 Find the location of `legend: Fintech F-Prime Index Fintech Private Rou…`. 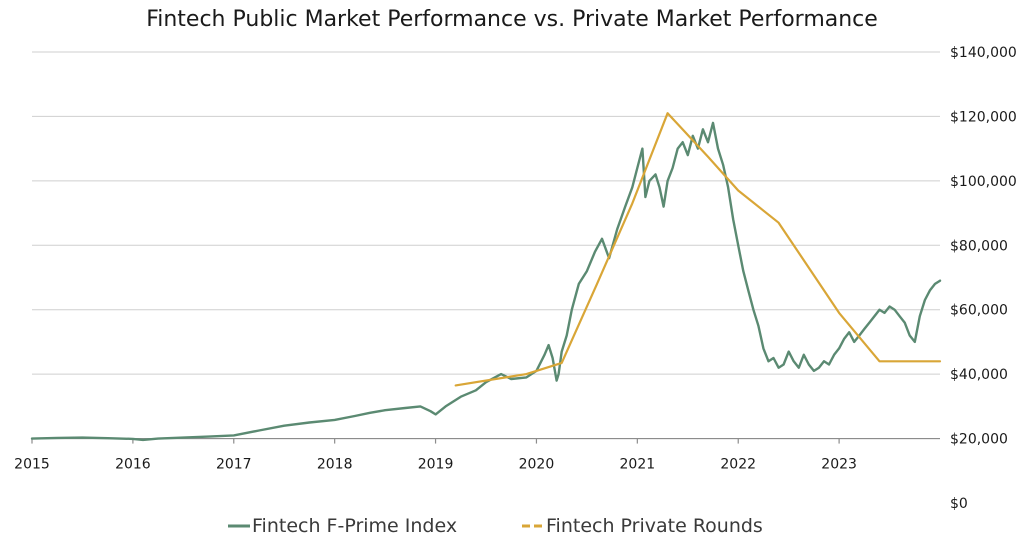

legend: Fintech F-Prime Index Fintech Private Rou… is located at coordinates (495, 526).